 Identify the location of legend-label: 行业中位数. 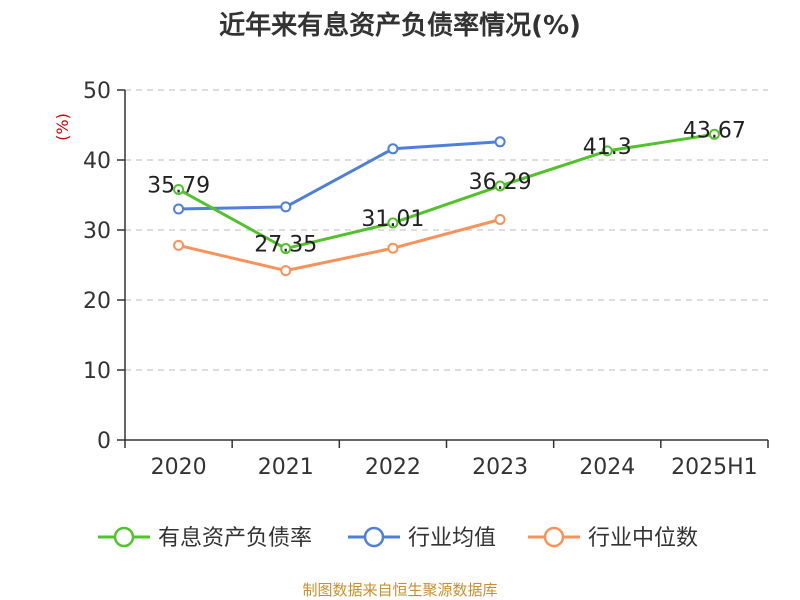
(643, 538).